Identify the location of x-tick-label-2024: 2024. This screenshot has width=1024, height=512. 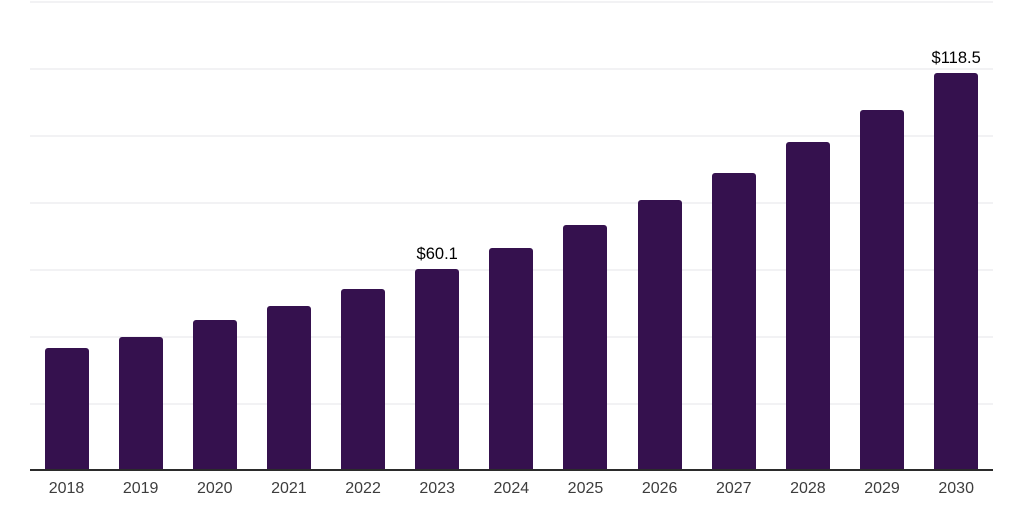
(511, 488).